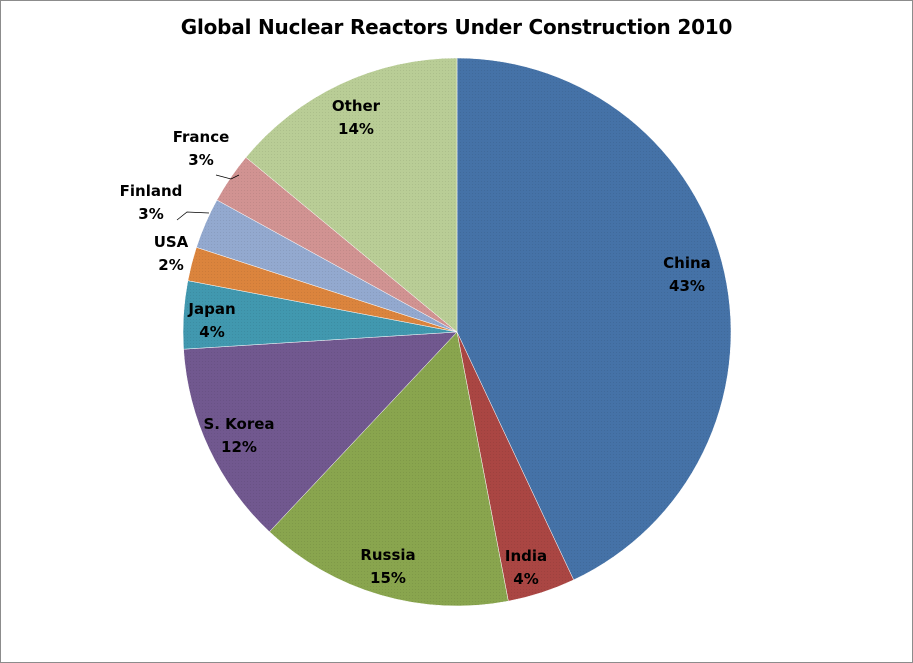 This screenshot has height=663, width=913. What do you see at coordinates (227, 177) in the screenshot?
I see `leader-line-france` at bounding box center [227, 177].